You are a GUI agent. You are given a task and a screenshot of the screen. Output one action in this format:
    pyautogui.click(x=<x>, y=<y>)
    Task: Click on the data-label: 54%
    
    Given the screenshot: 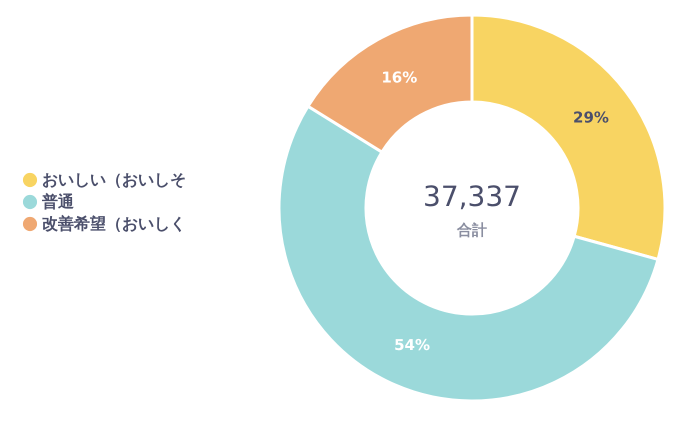 What is the action you would take?
    pyautogui.click(x=412, y=345)
    